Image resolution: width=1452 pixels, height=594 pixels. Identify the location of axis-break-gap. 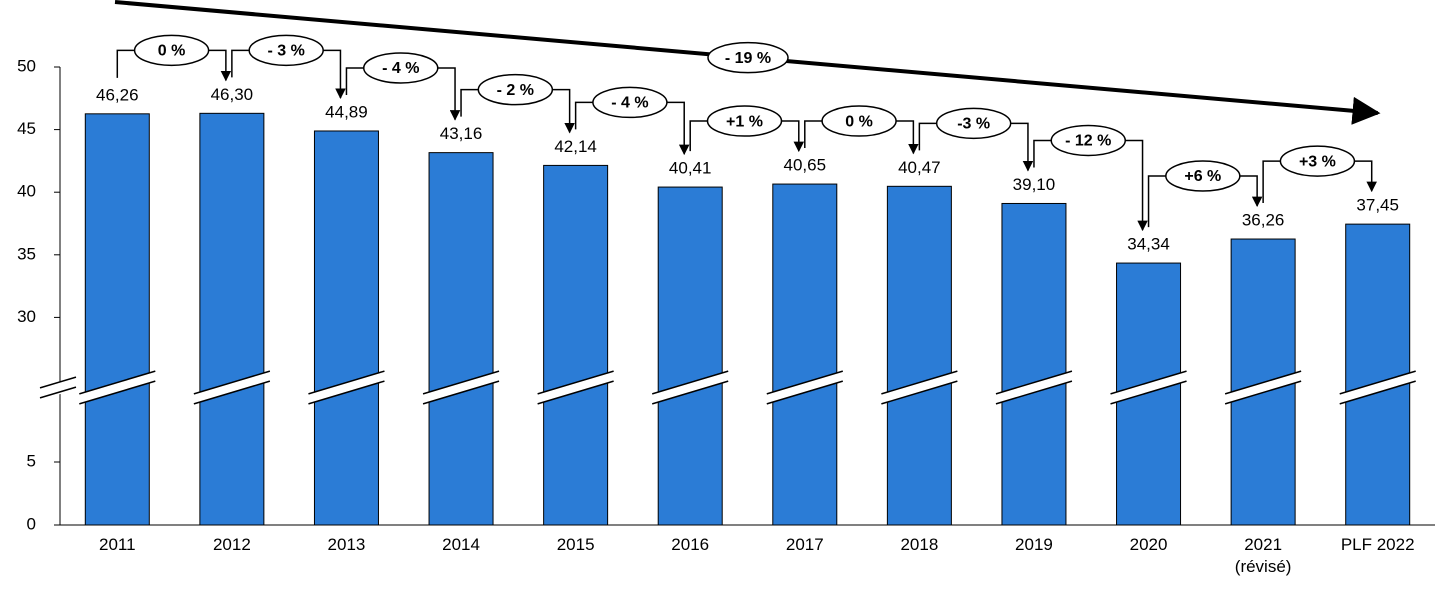
(58, 387).